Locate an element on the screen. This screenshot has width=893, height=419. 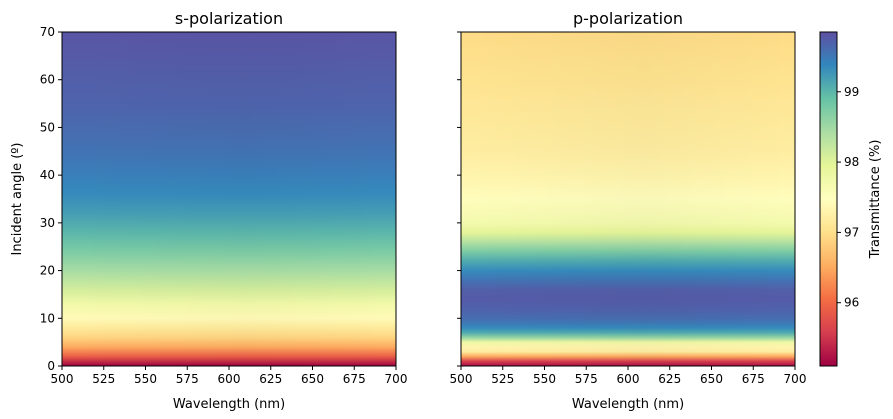
colorbar-gradient is located at coordinates (828, 199).